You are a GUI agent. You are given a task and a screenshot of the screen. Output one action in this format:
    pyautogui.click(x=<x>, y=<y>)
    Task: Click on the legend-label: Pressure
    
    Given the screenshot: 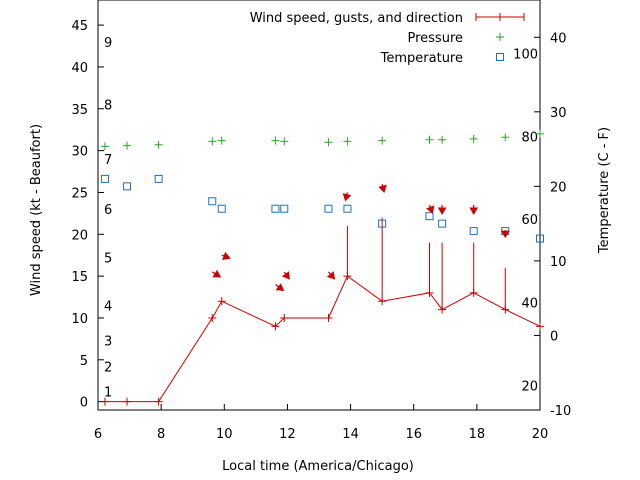 What is the action you would take?
    pyautogui.click(x=435, y=38)
    